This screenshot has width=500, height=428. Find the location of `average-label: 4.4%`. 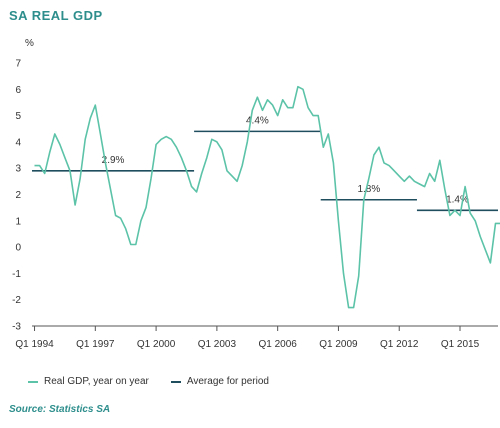

average-label: 4.4% is located at coordinates (257, 120).